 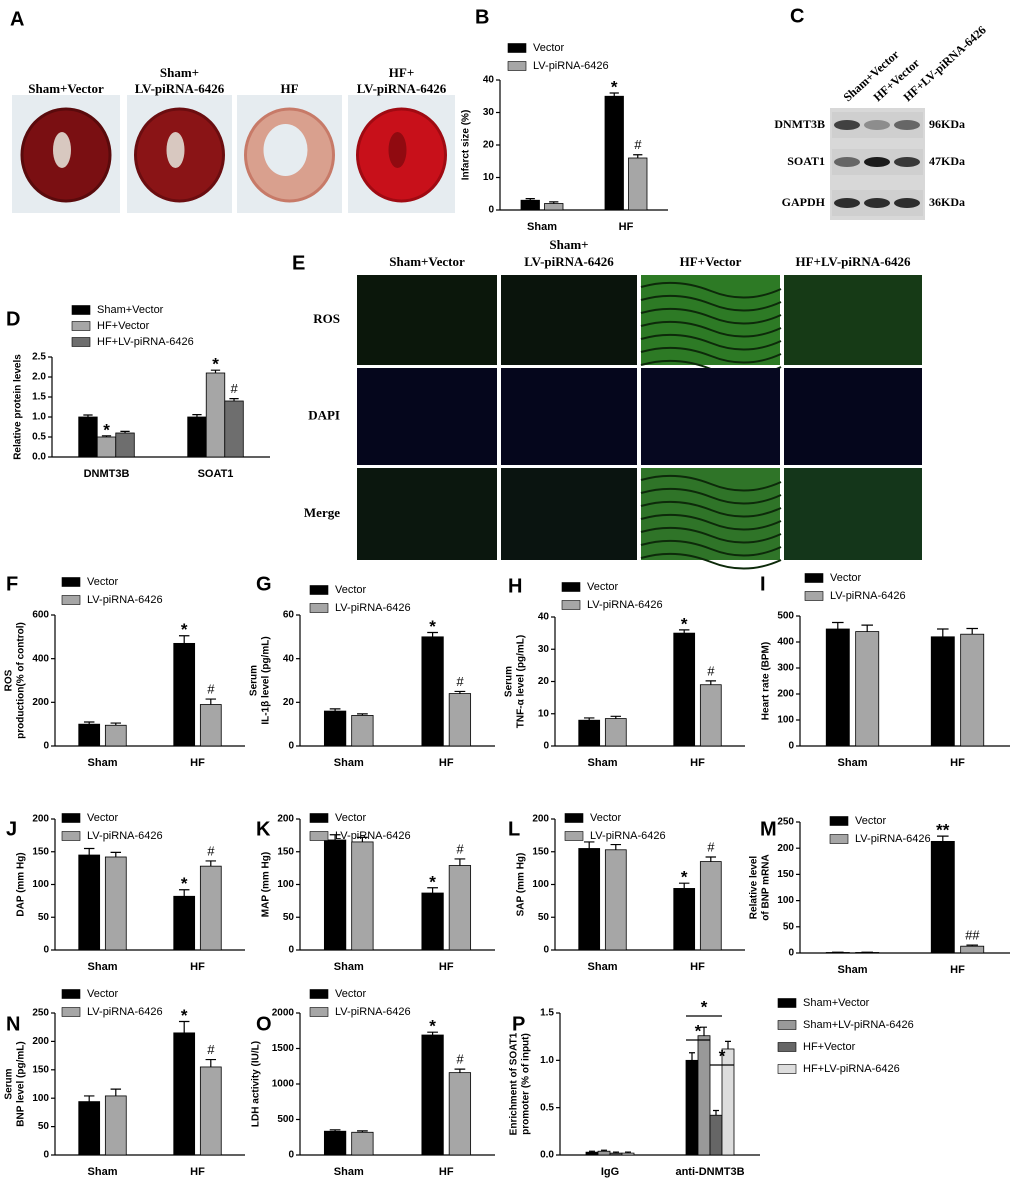 I want to click on panel-letter: B, so click(x=482, y=17).